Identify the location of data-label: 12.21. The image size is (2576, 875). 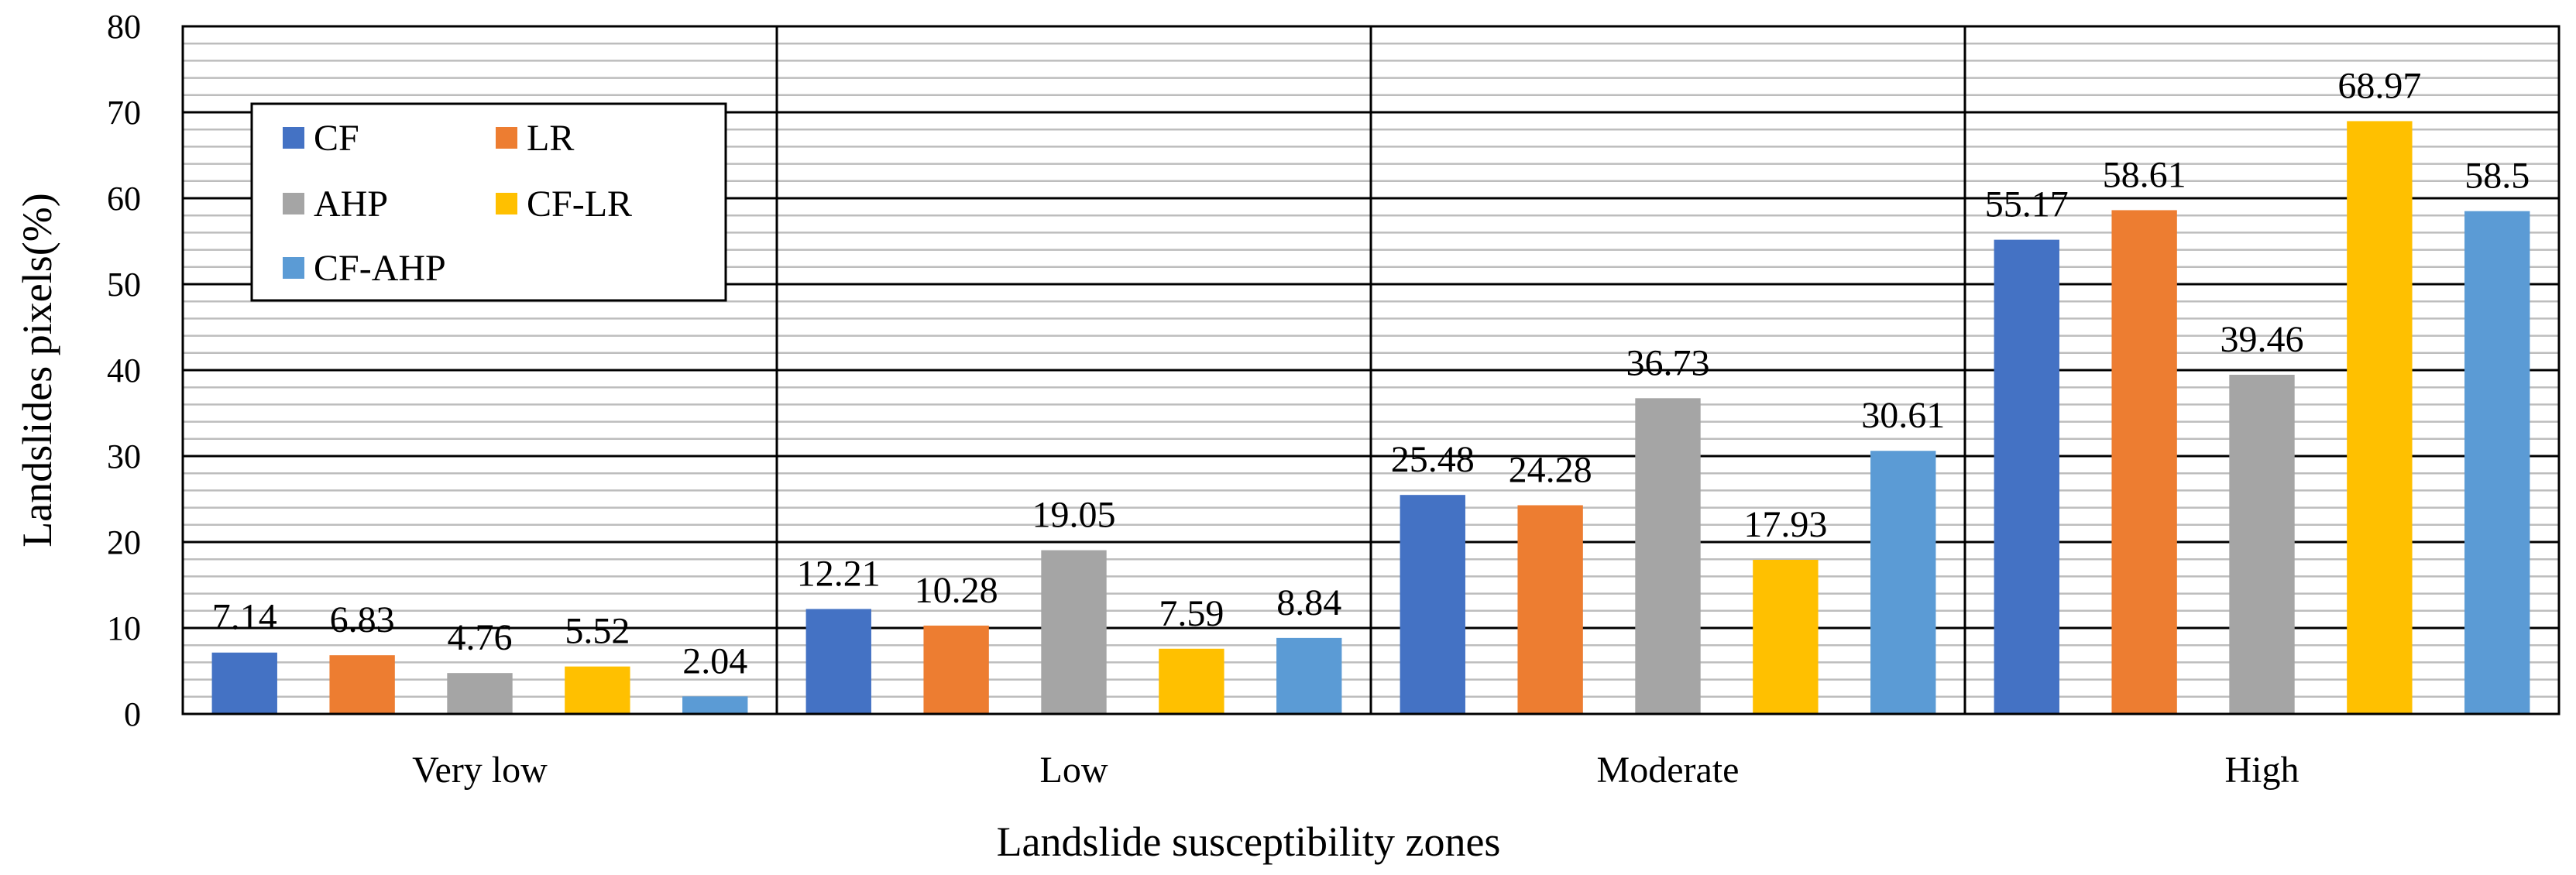
(839, 573).